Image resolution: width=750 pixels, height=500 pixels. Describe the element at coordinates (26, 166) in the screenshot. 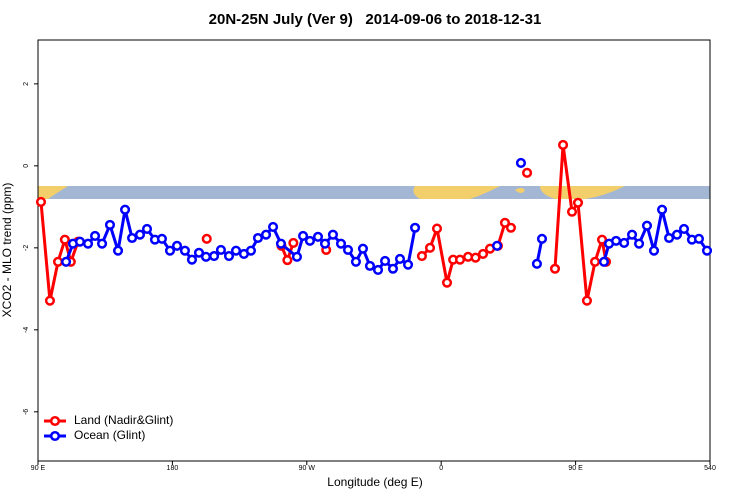

I see `y-tick-label: 0` at that location.